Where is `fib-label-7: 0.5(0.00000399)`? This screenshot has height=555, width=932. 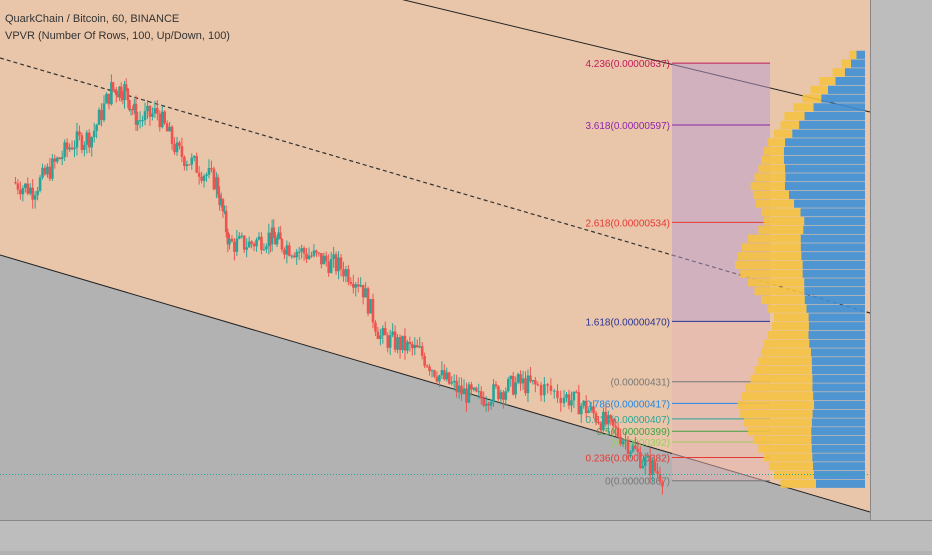 fib-label-7: 0.5(0.00000399) is located at coordinates (633, 432).